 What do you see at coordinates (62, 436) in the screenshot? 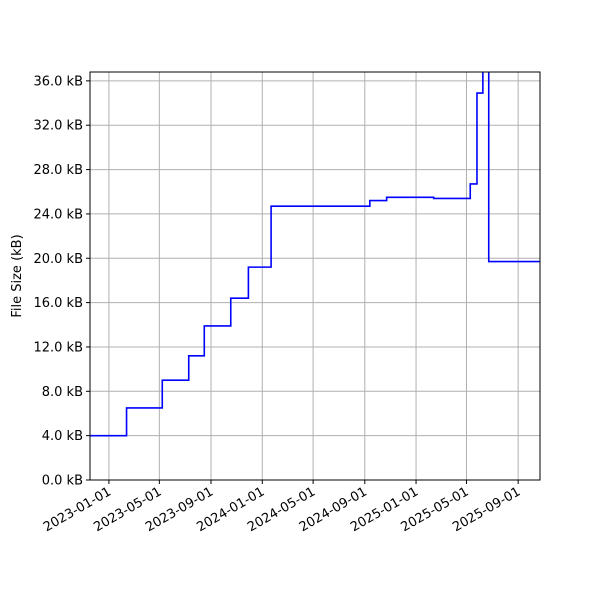
I see `y-tick-label: 4.0 kB` at bounding box center [62, 436].